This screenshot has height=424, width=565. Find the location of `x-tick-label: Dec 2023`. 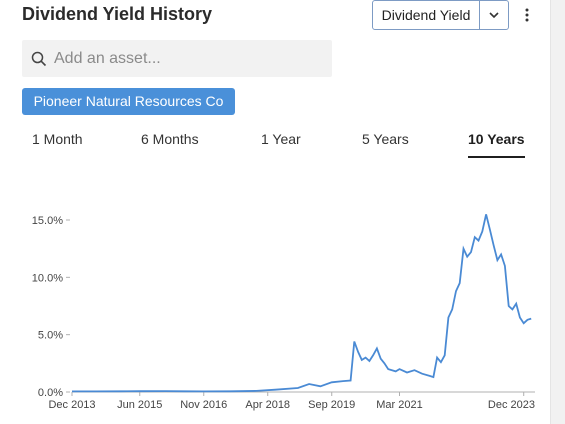

x-tick-label: Dec 2023 is located at coordinates (511, 405).